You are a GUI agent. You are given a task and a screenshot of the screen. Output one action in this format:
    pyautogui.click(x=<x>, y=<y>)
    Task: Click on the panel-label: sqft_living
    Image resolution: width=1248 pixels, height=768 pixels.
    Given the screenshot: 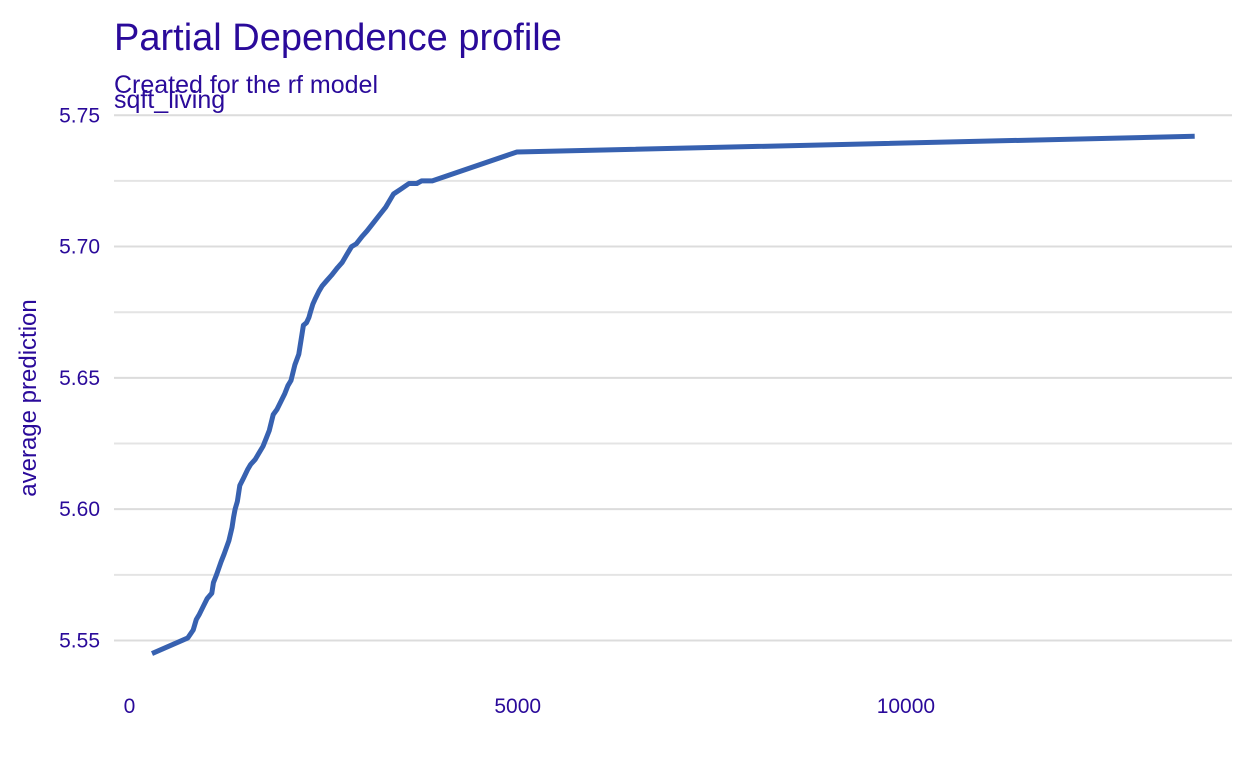 What is the action you would take?
    pyautogui.click(x=169, y=100)
    